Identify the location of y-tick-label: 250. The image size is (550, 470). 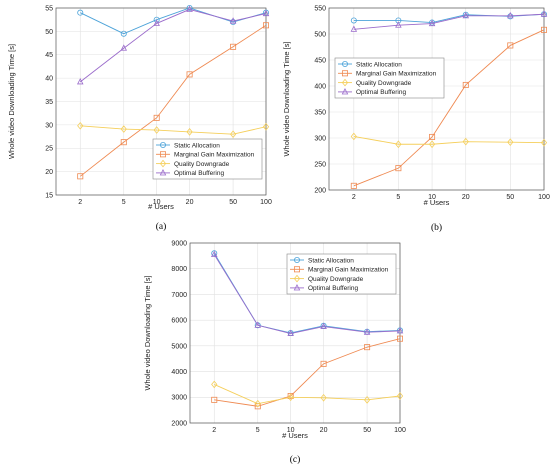
(320, 164).